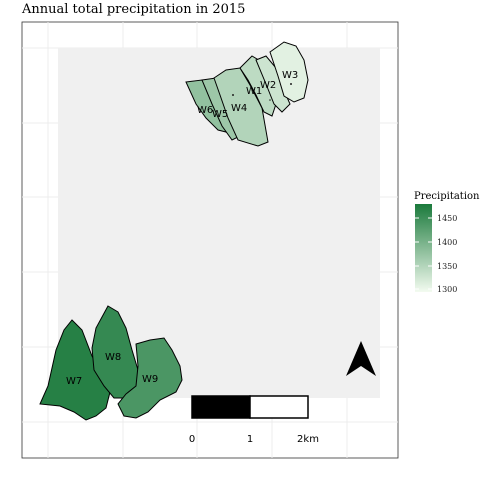  What do you see at coordinates (74, 381) in the screenshot?
I see `label-W7: W7` at bounding box center [74, 381].